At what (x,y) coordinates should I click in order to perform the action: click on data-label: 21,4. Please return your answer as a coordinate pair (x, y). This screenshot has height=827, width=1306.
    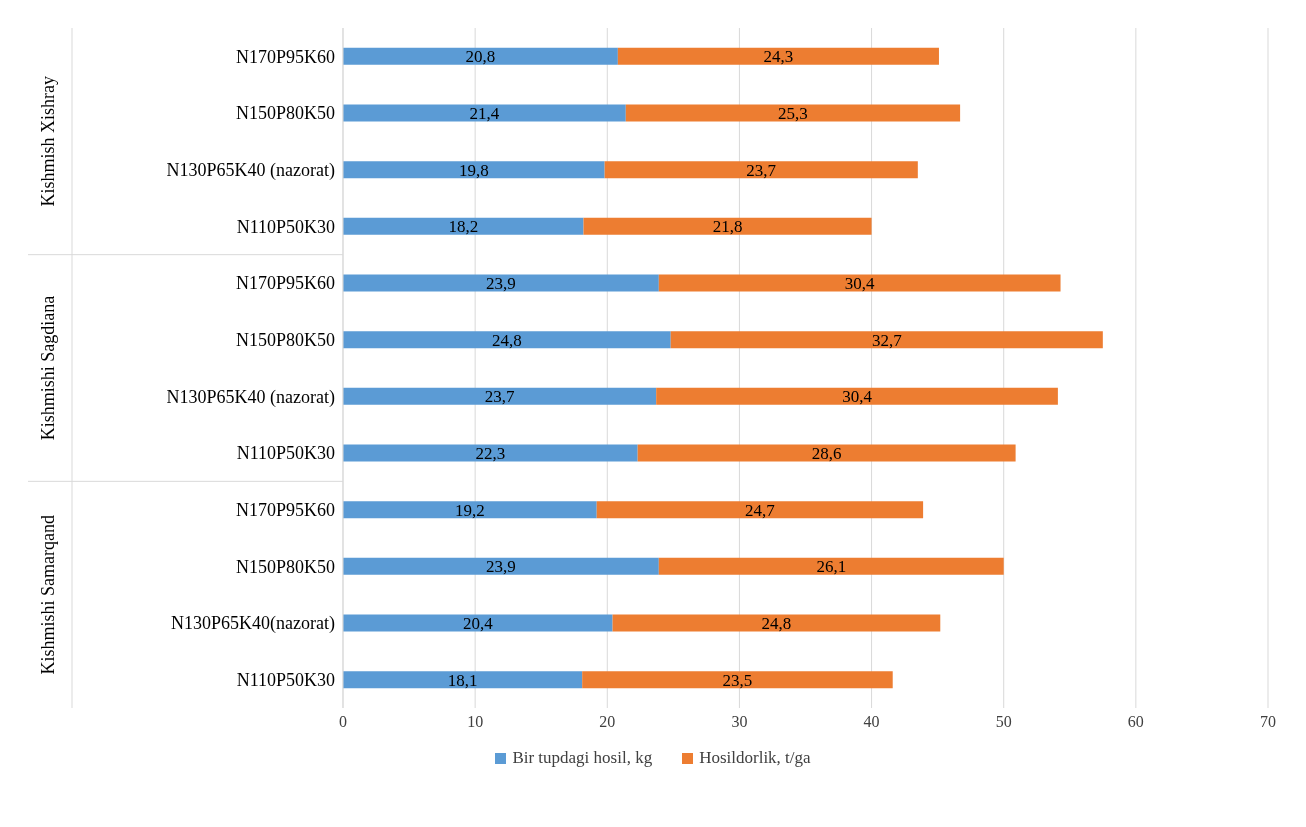
    Looking at the image, I should click on (484, 114).